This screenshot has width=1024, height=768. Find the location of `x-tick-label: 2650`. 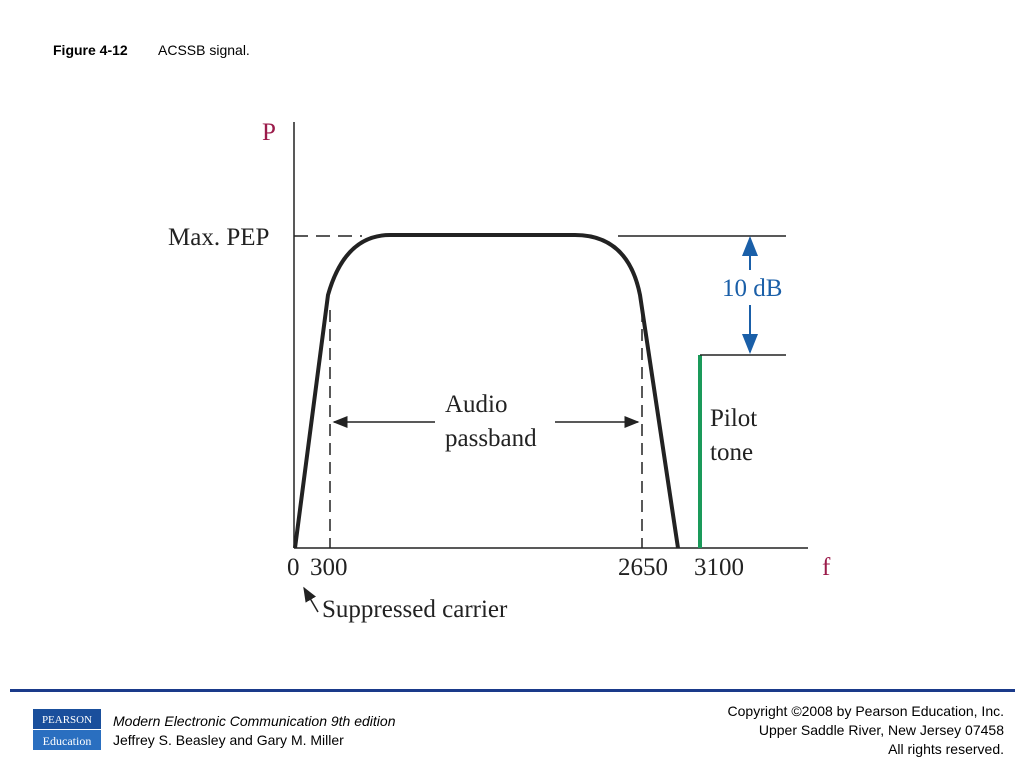

x-tick-label: 2650 is located at coordinates (643, 567).